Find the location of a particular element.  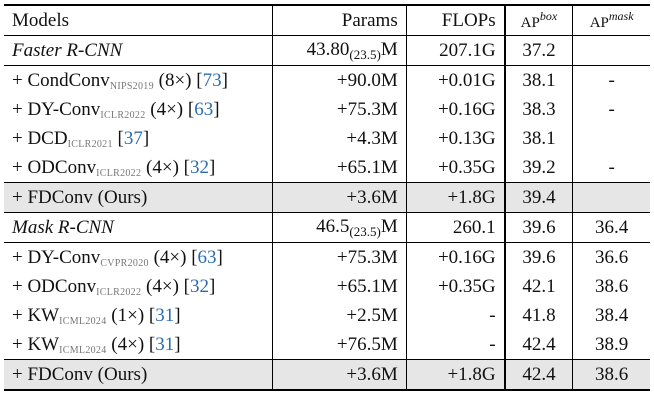

mask-flops: 260.1 is located at coordinates (455, 227).